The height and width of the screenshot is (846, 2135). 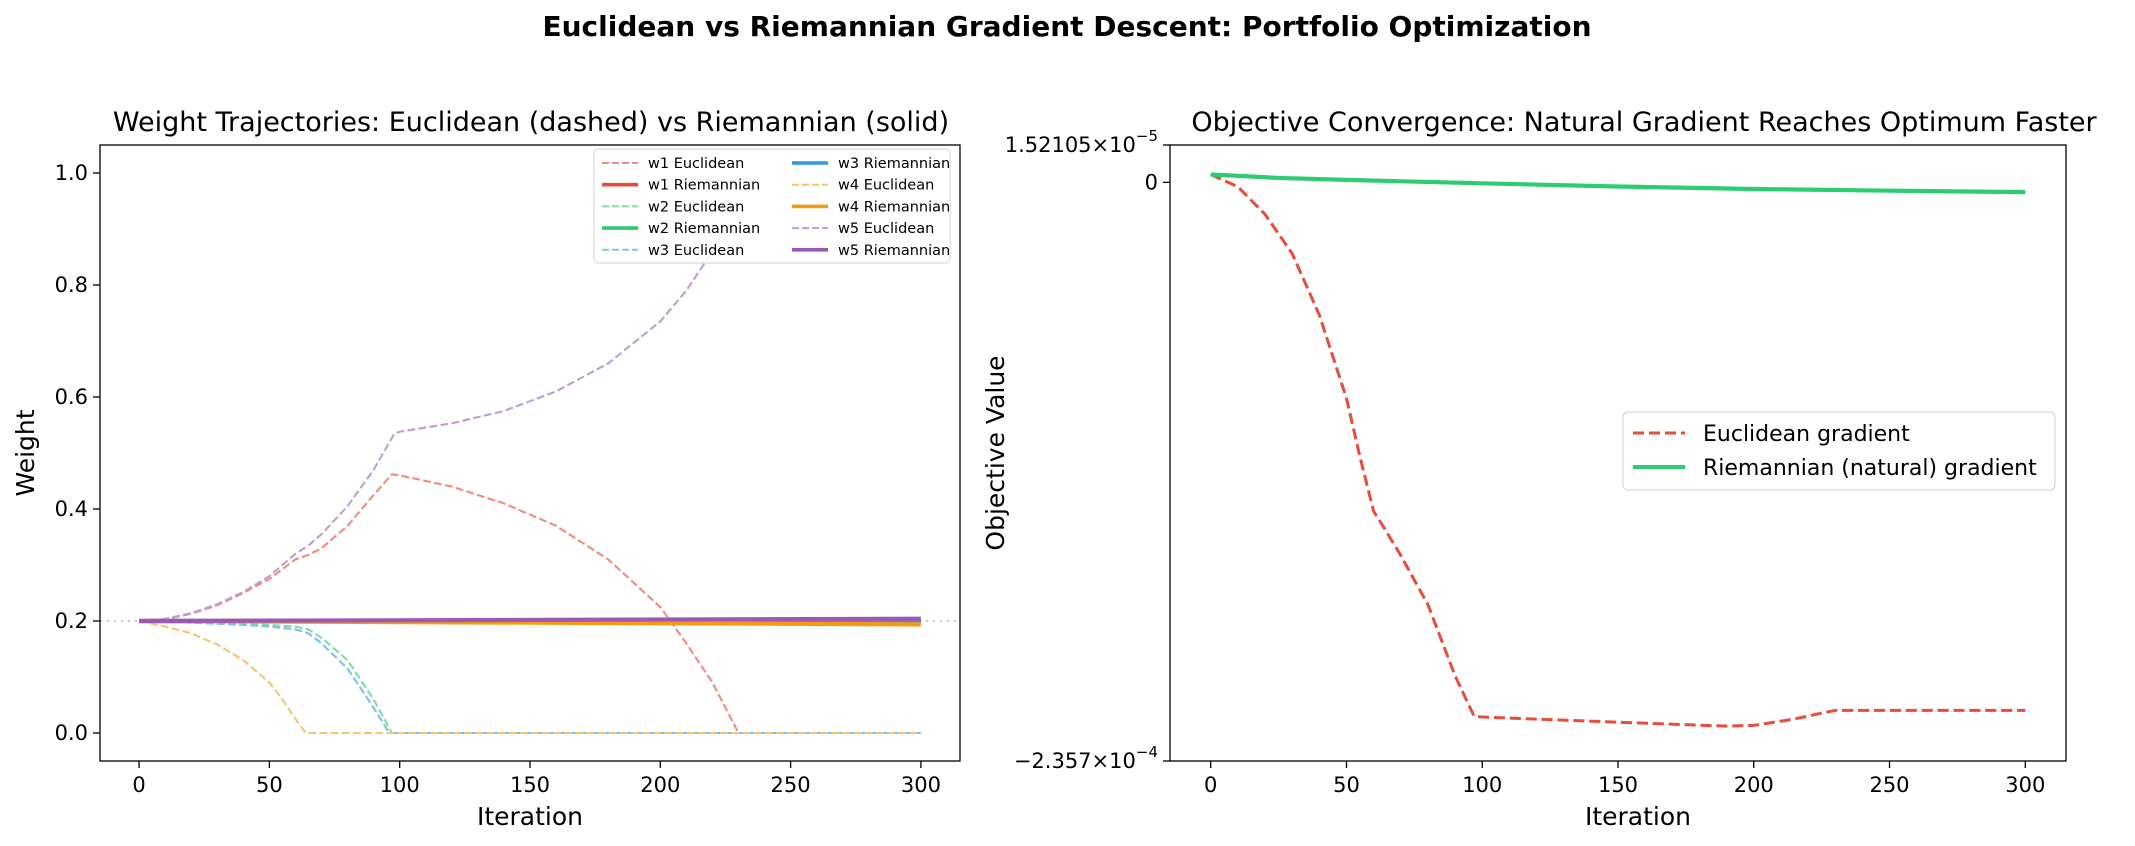 I want to click on objective-xtick-label: 0, so click(x=1210, y=785).